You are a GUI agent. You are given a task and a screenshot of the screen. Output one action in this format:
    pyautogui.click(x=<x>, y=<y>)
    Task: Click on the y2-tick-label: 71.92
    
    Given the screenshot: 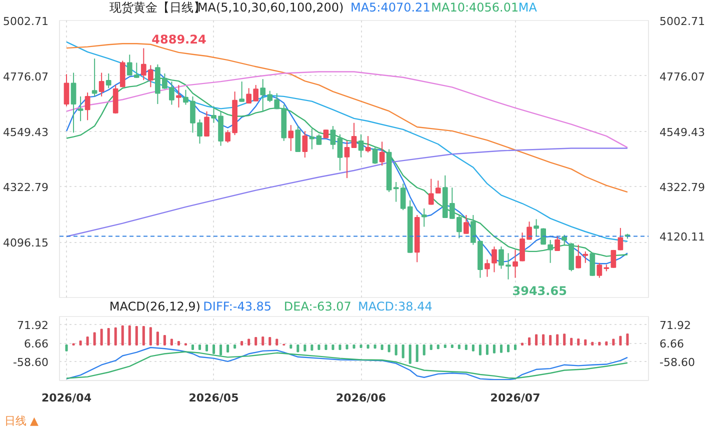 What is the action you would take?
    pyautogui.click(x=675, y=325)
    